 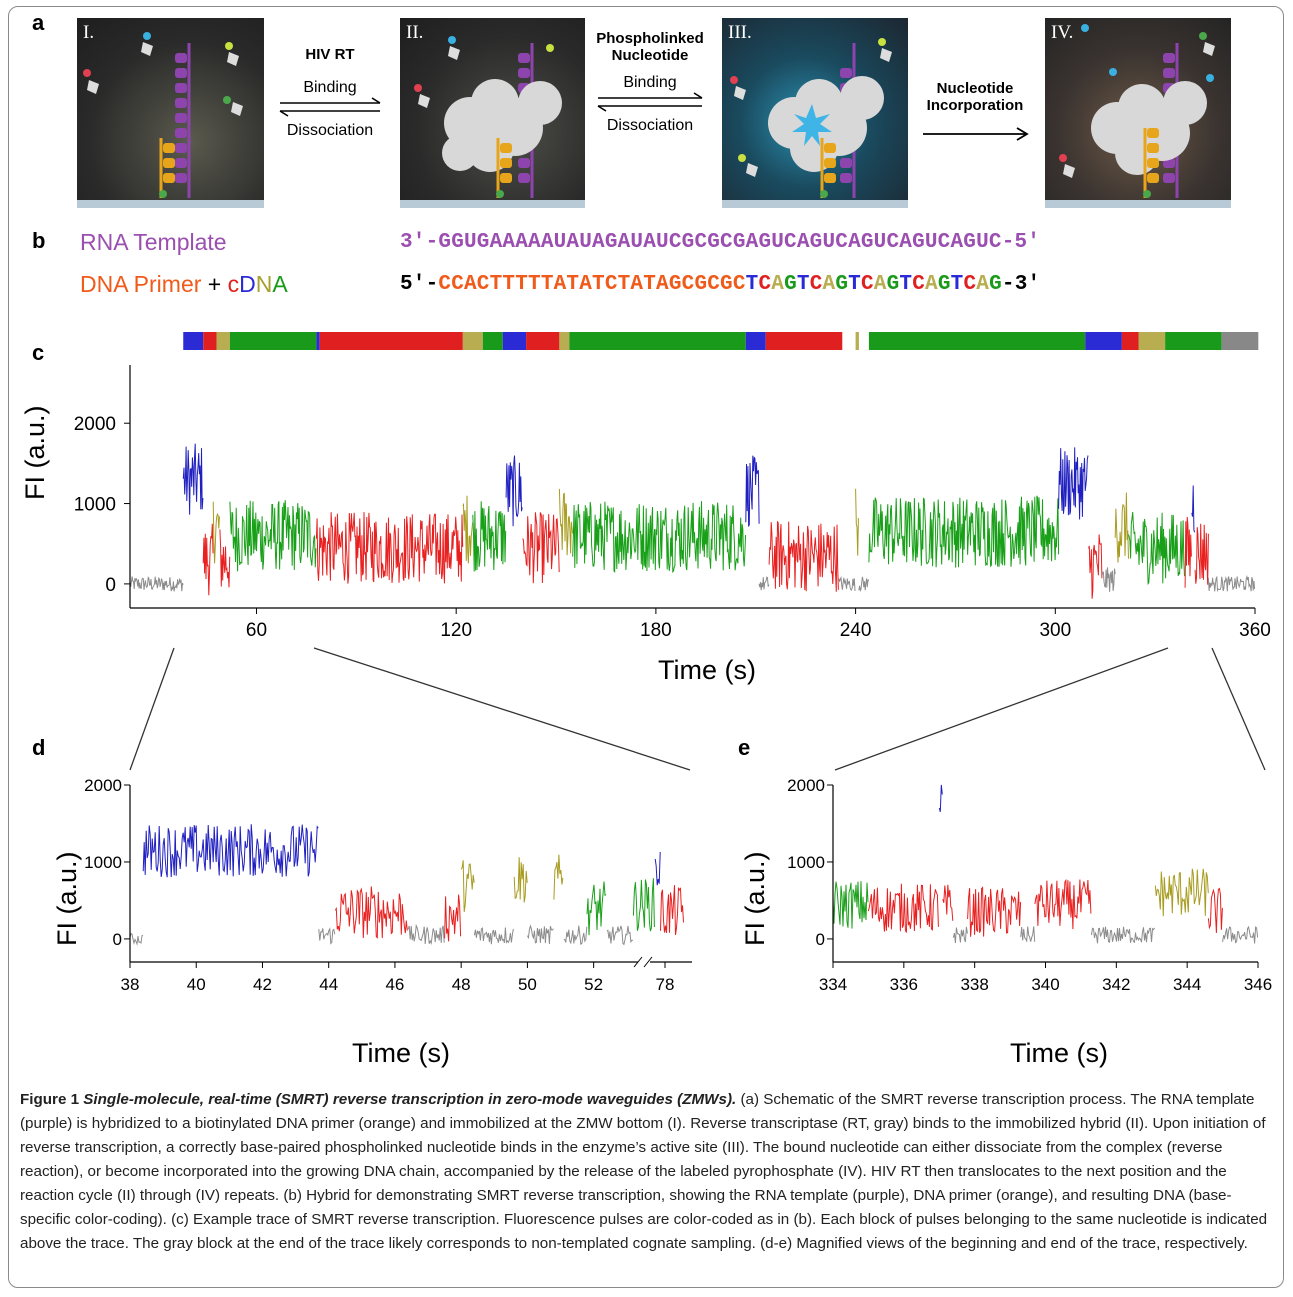 I want to click on x-tick-label: 42, so click(x=262, y=984).